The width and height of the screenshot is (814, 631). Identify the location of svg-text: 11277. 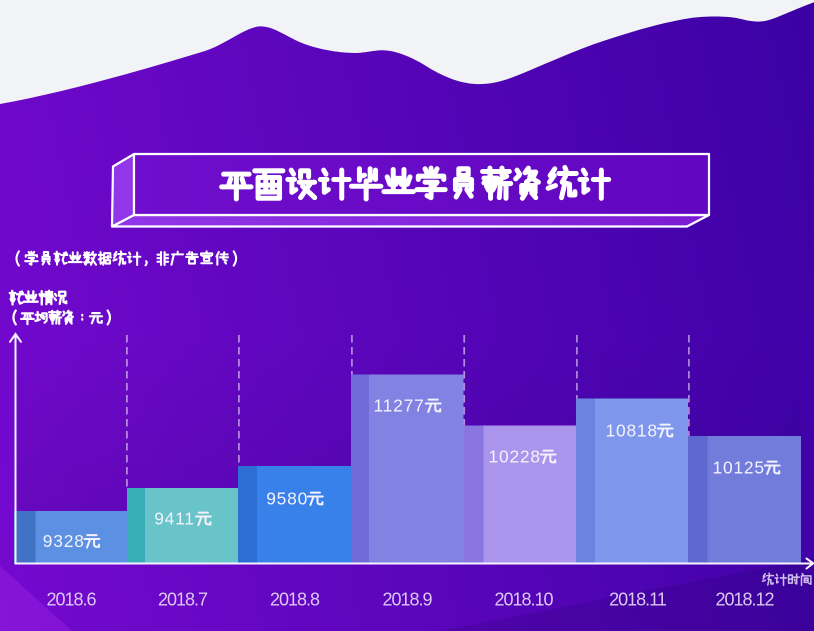
(399, 406).